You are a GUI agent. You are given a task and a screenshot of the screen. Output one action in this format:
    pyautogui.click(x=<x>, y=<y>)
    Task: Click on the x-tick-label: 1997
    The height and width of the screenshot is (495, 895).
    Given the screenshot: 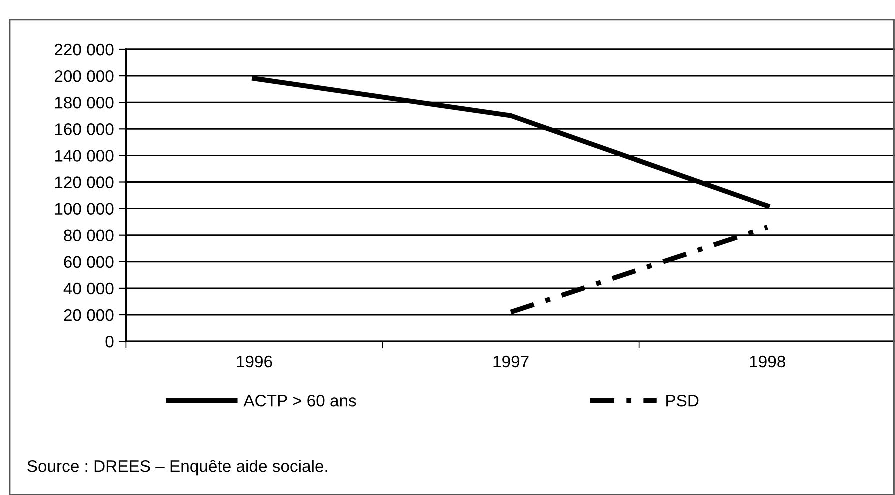 What is the action you would take?
    pyautogui.click(x=511, y=362)
    